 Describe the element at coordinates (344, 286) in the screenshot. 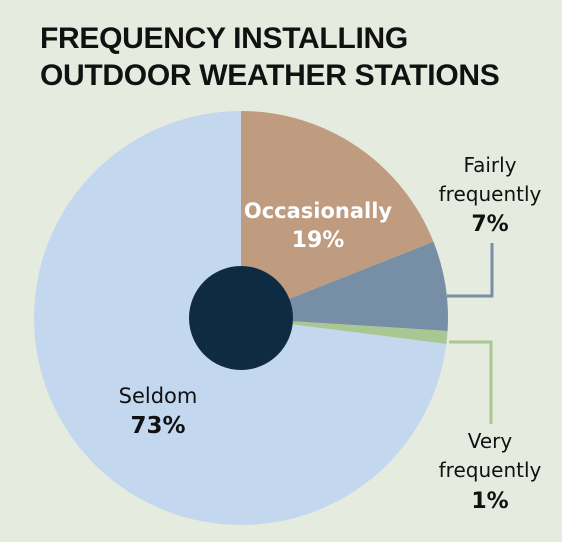

I see `slice-fairly-frequently` at that location.